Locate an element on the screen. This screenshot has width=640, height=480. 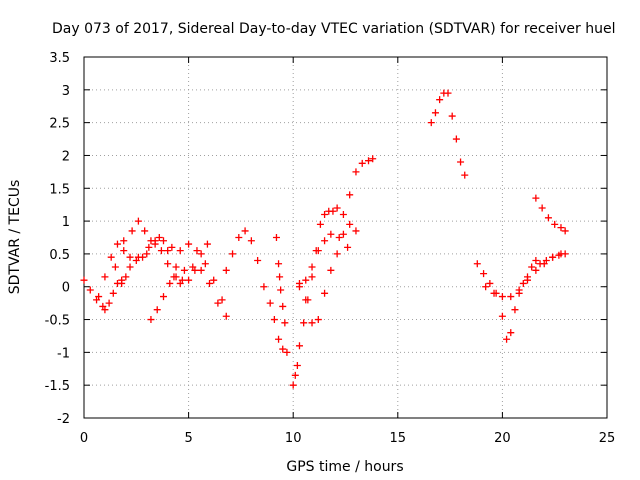
y-tick-label: 1 is located at coordinates (66, 222).